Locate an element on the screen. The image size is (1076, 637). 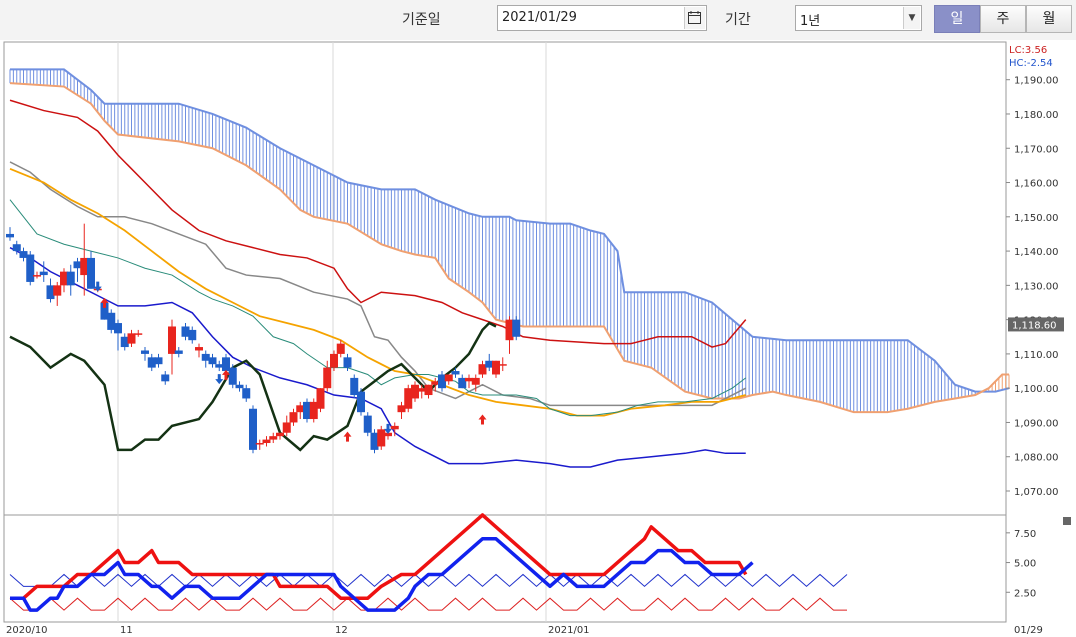
price-tick-label: 1,110.00 is located at coordinates (1036, 355).